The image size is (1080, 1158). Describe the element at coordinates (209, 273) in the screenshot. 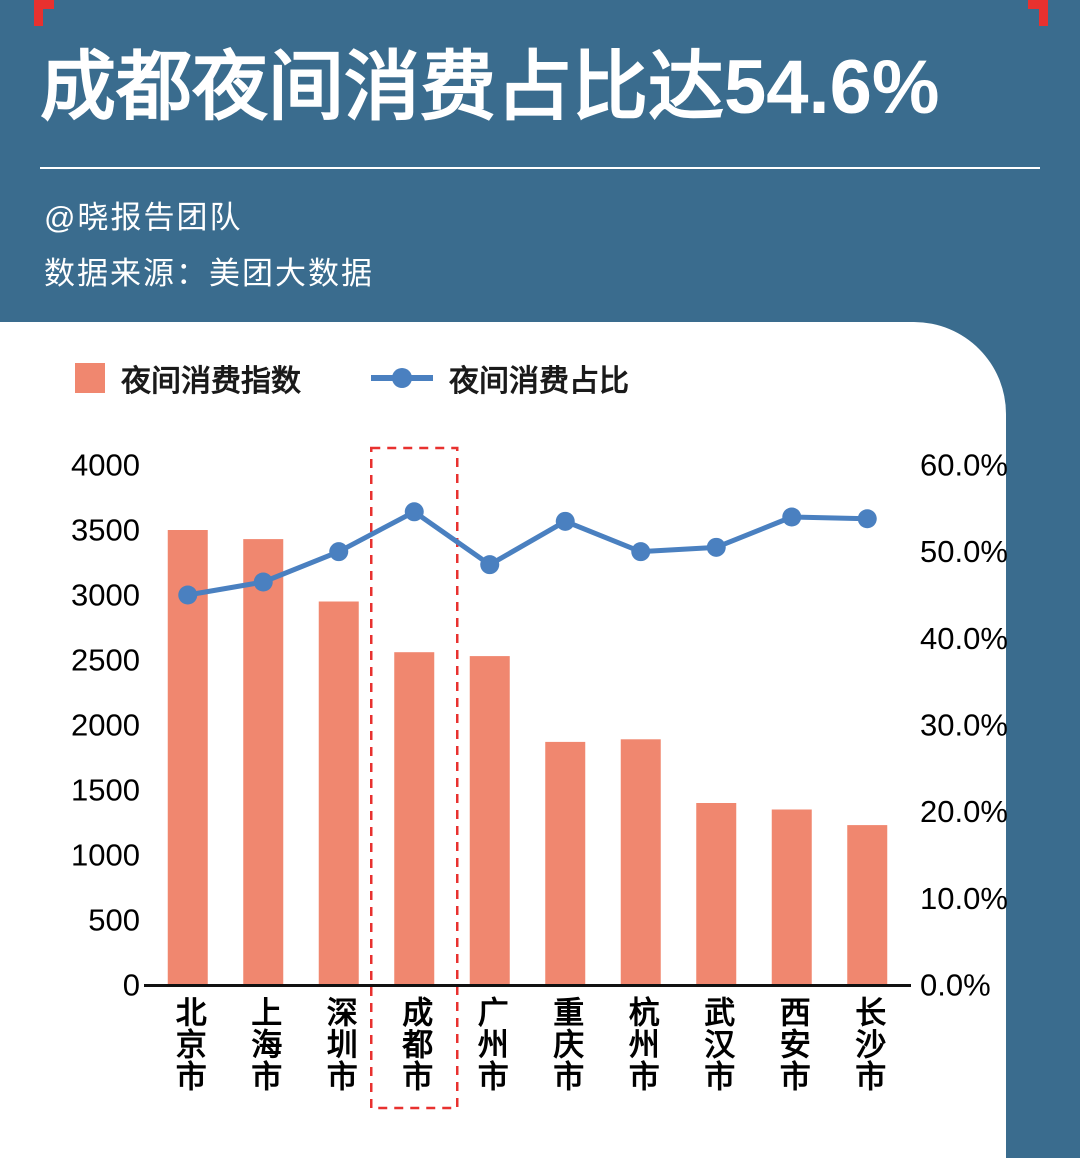

I see `data-source: 数据来源：美团大数据` at that location.